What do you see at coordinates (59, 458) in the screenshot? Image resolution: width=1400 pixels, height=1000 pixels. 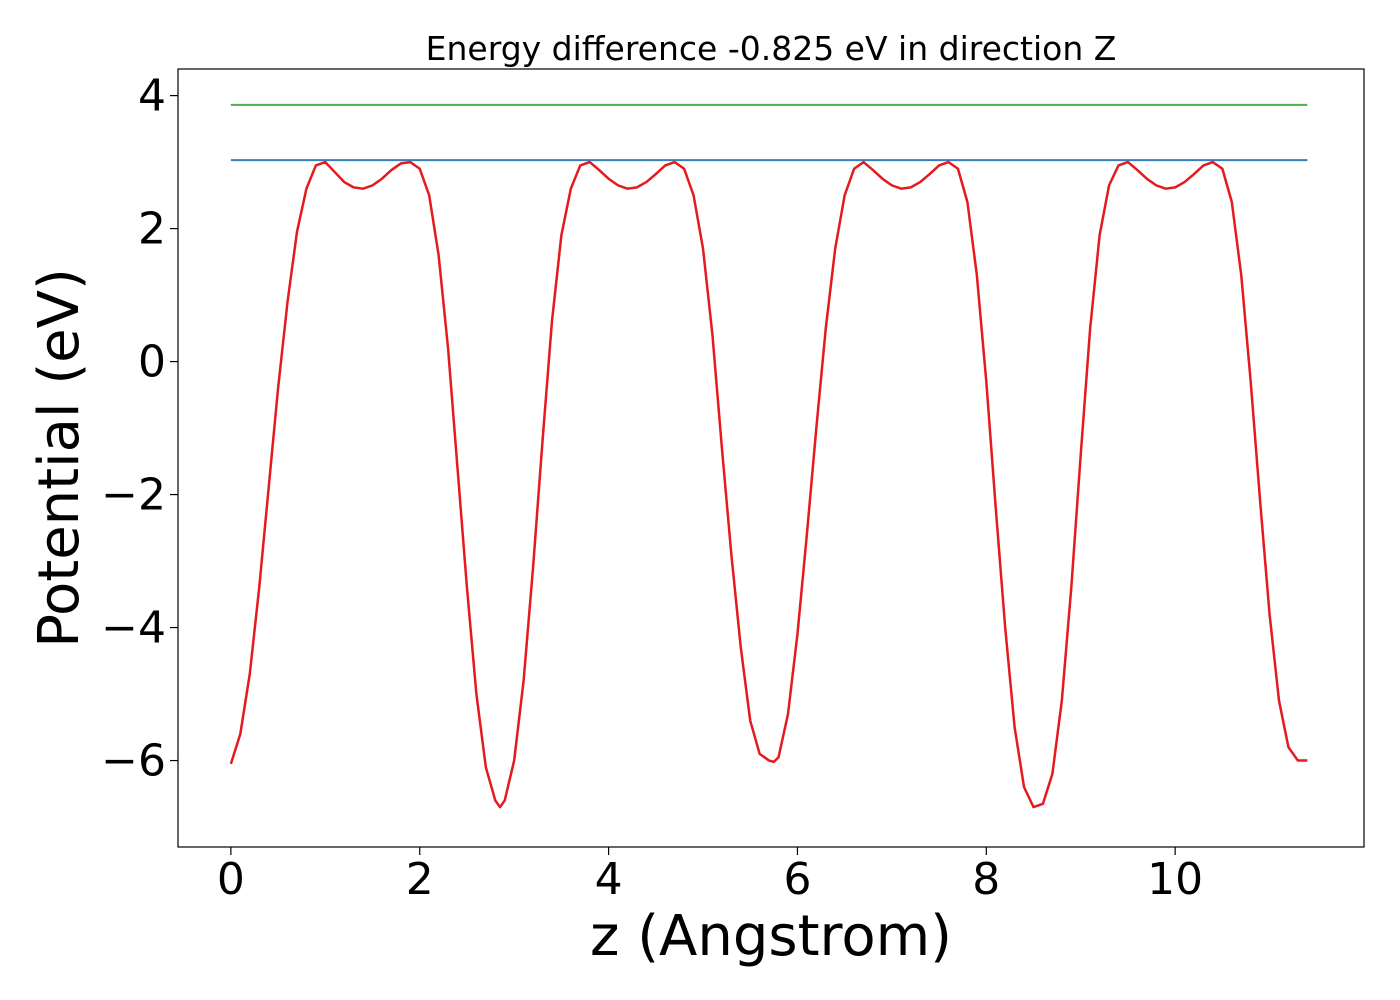 I see `y-axis-label: Potential (eV)` at bounding box center [59, 458].